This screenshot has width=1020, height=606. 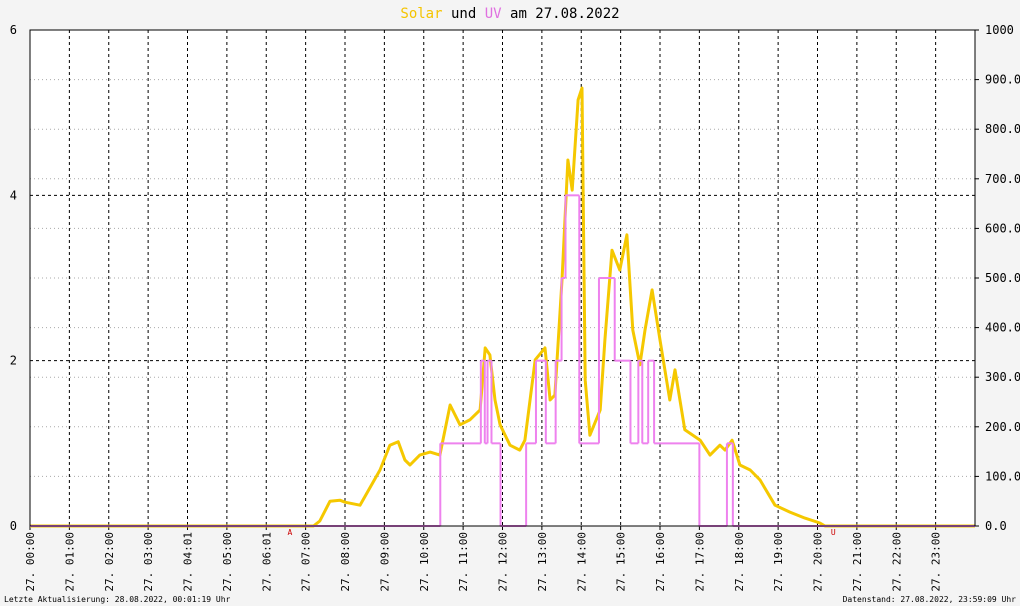 What do you see at coordinates (306, 562) in the screenshot?
I see `x-tick-label: 27. 07:00` at bounding box center [306, 562].